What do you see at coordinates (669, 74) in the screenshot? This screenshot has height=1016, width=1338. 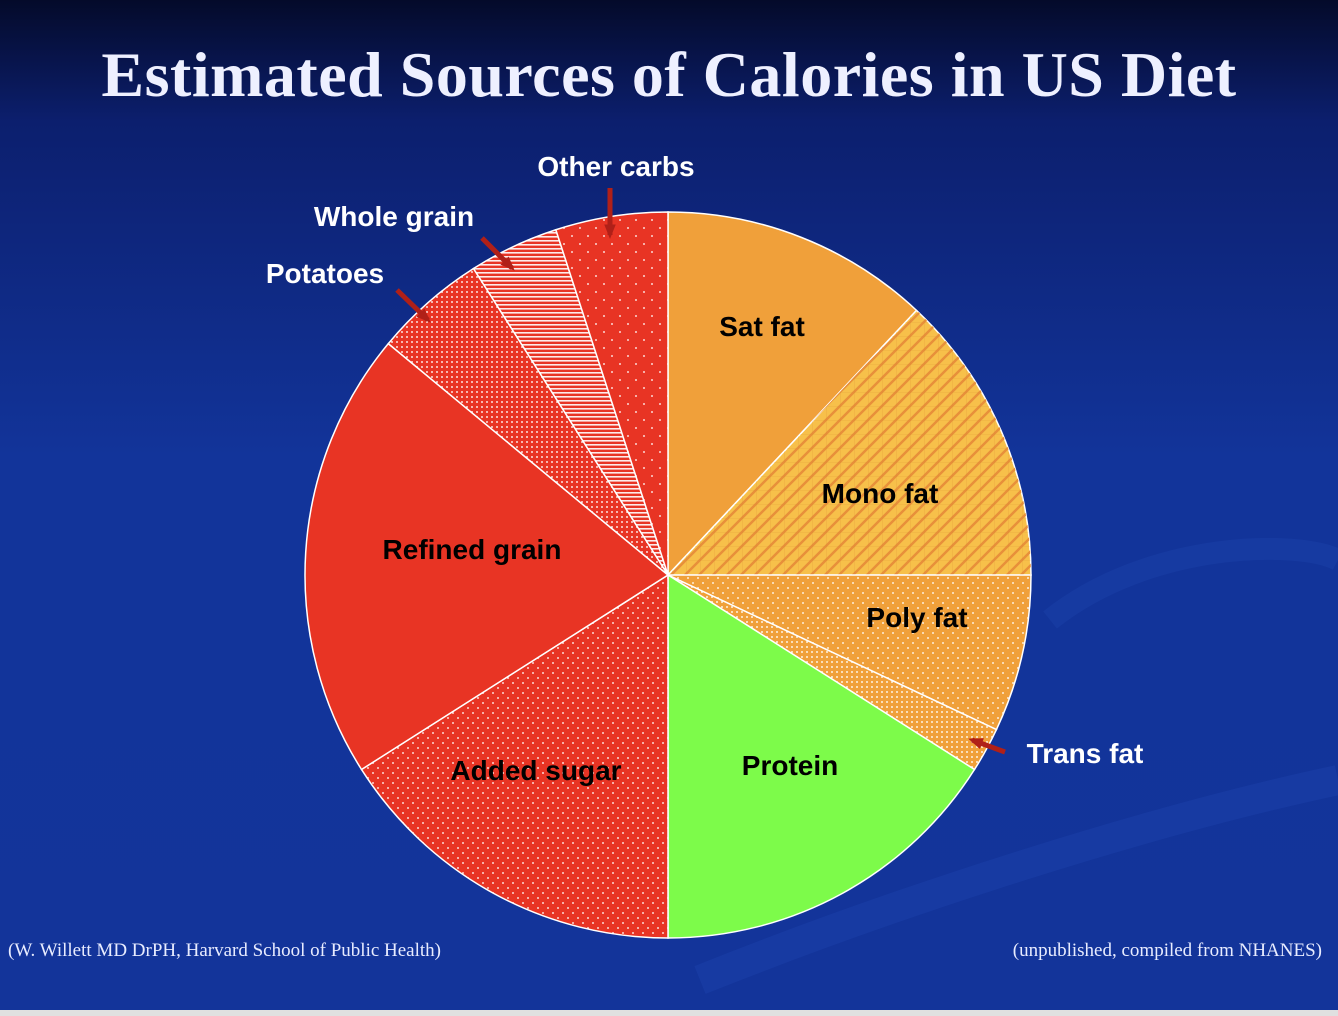 I see `chart-title: Estimated Sources of Calories in US Diet` at bounding box center [669, 74].